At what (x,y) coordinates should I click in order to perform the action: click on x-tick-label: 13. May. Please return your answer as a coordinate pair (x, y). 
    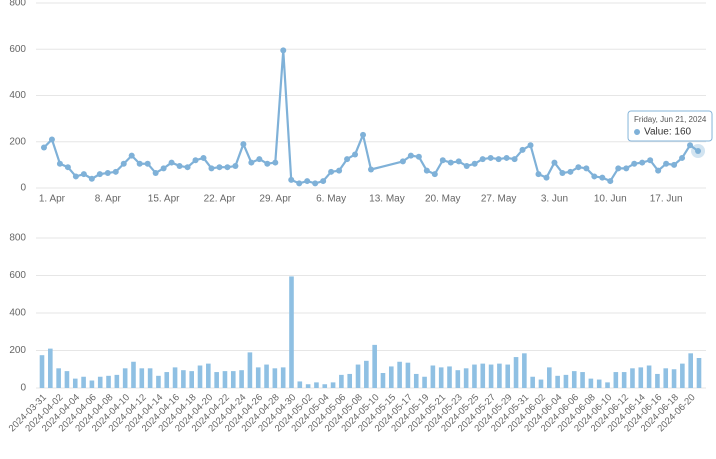
    Looking at the image, I should click on (387, 199).